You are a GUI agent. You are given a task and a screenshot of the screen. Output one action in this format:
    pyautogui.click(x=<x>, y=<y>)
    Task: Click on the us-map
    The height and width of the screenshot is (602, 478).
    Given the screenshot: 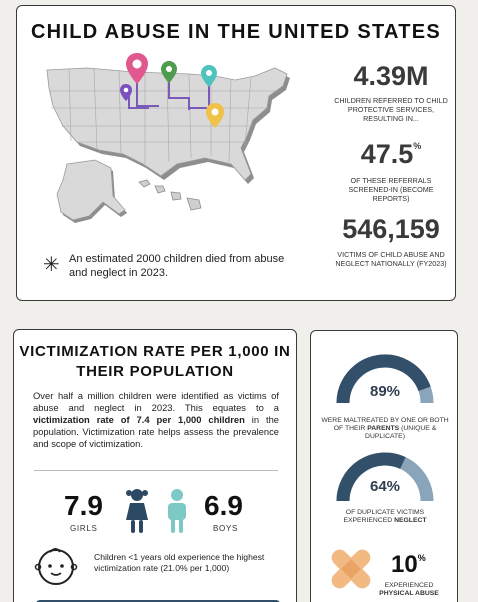 What is the action you would take?
    pyautogui.click(x=168, y=138)
    